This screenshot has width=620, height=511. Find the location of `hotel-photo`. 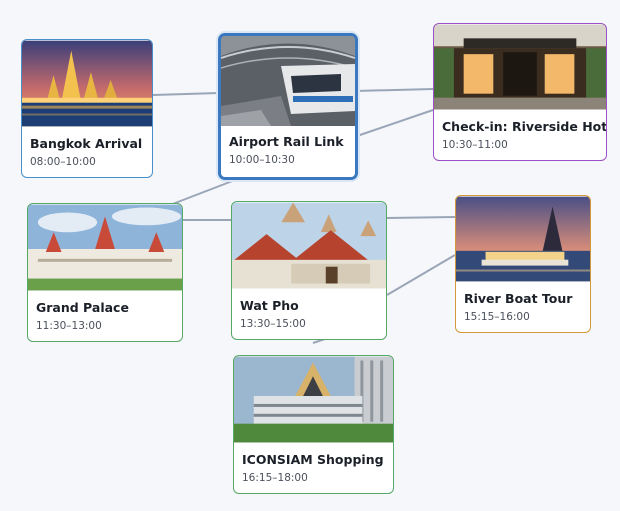

hotel-photo is located at coordinates (520, 67).